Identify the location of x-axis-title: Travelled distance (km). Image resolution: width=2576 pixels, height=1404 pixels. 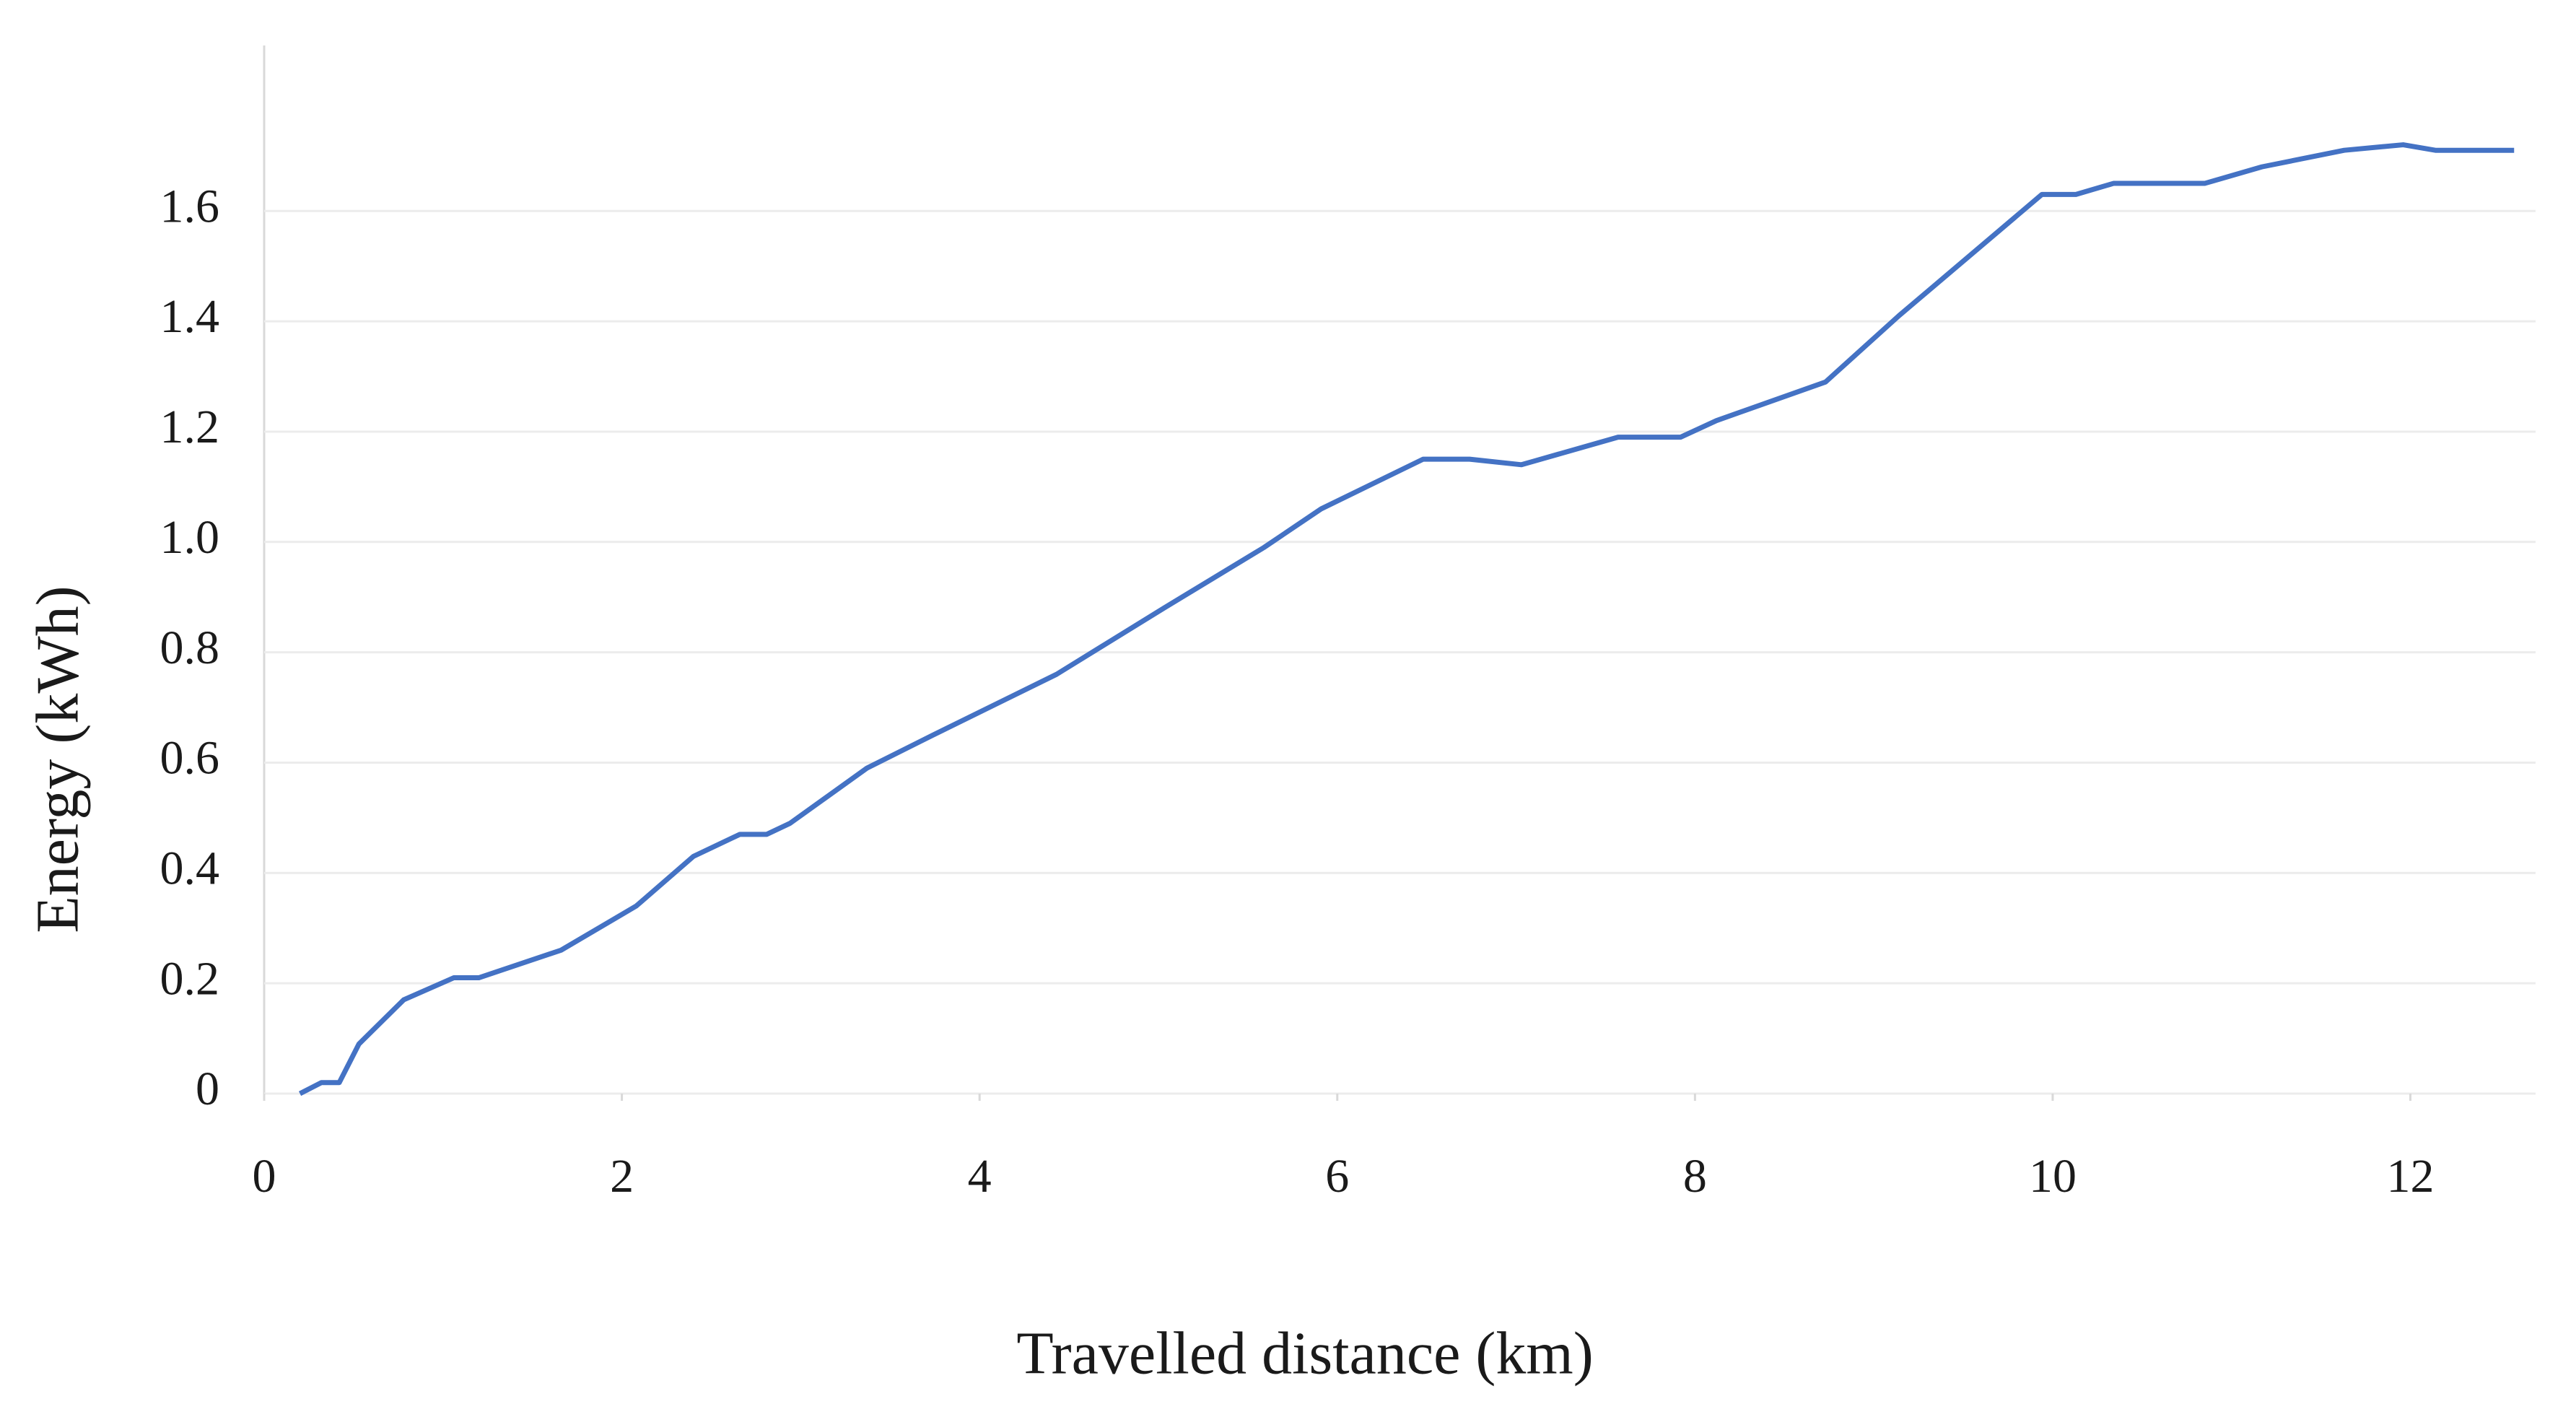
(1304, 1353).